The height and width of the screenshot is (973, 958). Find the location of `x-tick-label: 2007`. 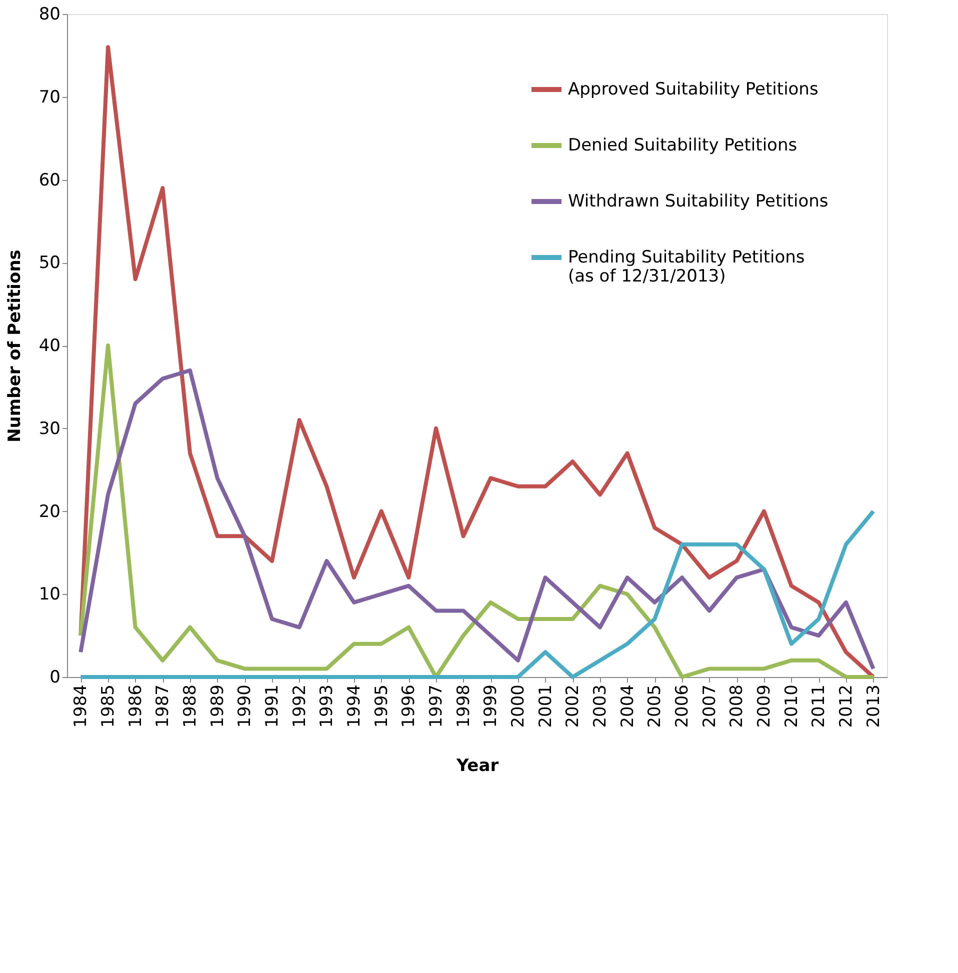

x-tick-label: 2007 is located at coordinates (710, 706).